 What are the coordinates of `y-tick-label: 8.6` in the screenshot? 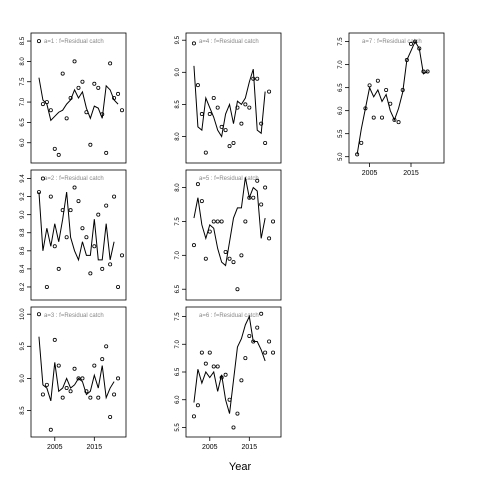 It's located at (23, 250).